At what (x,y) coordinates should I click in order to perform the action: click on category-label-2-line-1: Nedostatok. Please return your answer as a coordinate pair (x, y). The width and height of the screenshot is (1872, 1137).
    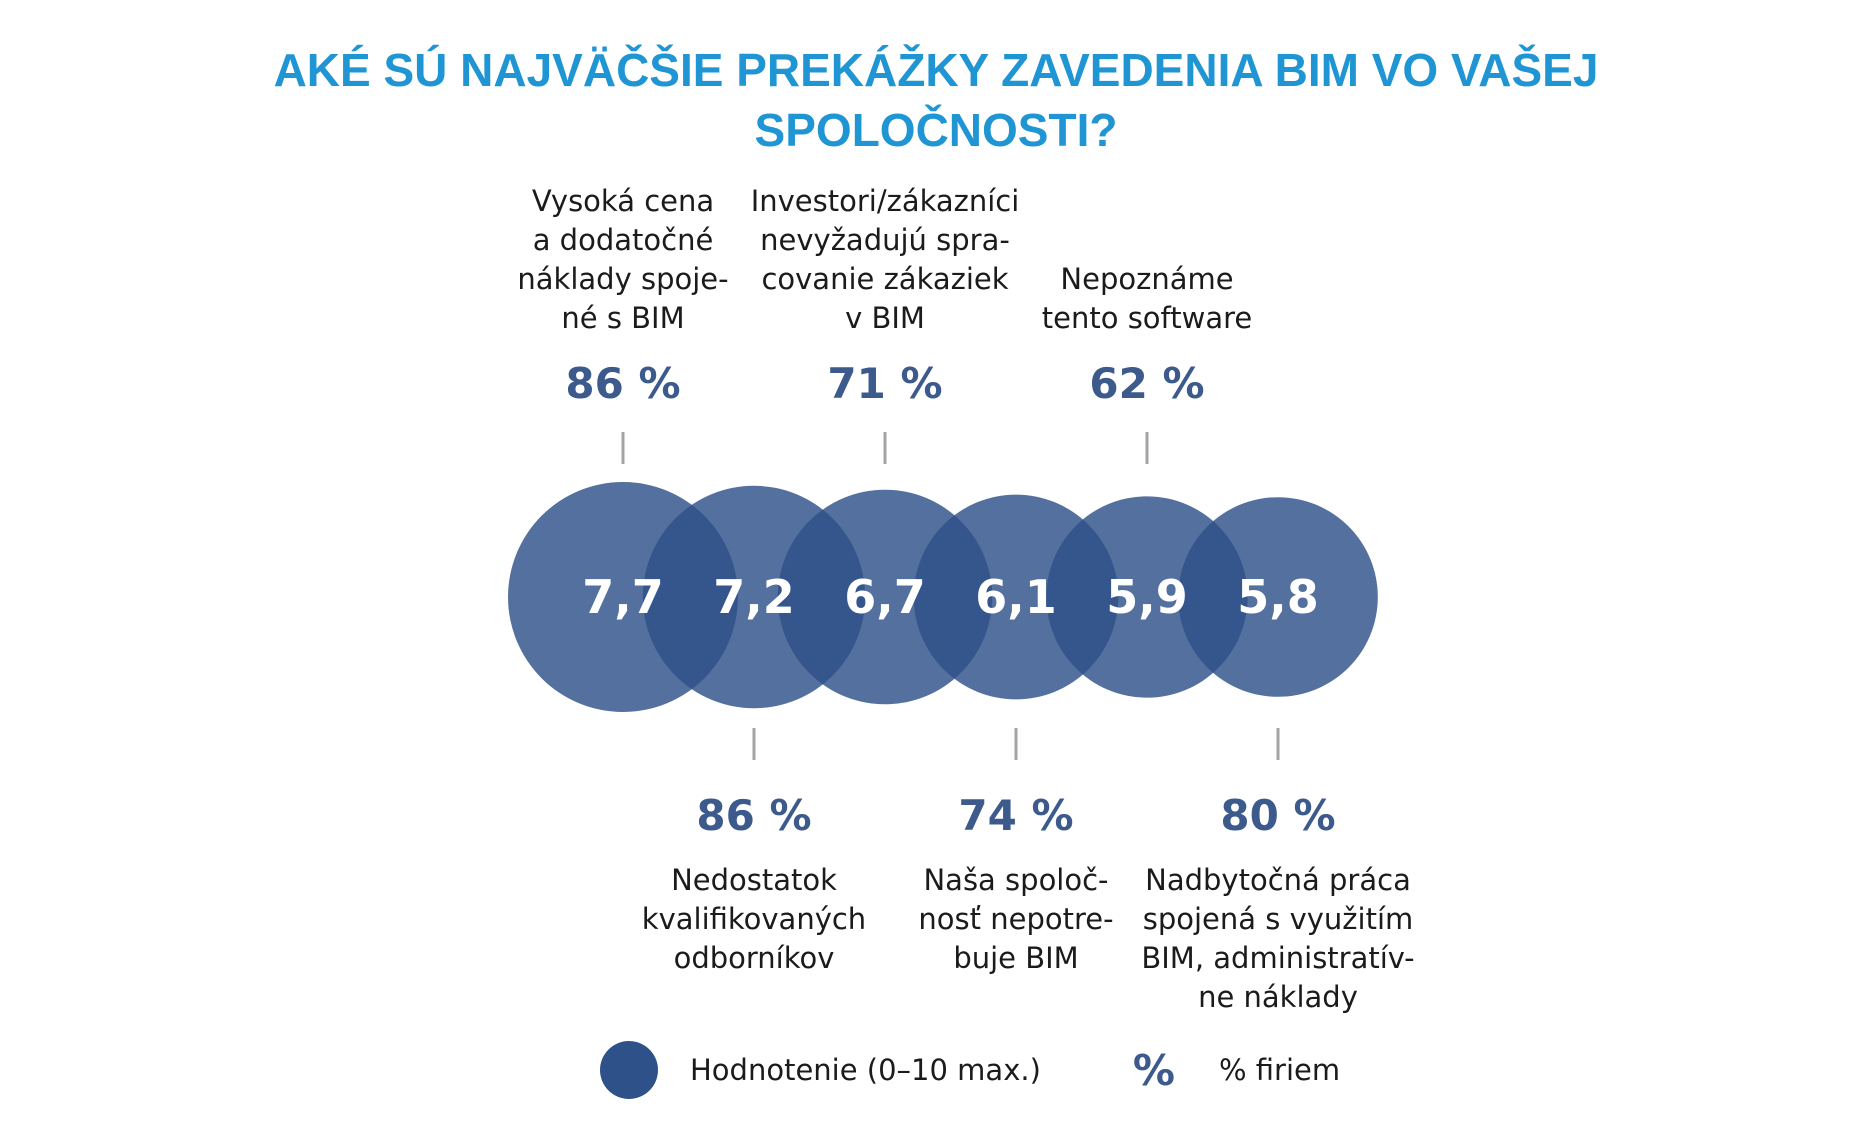
    Looking at the image, I should click on (754, 880).